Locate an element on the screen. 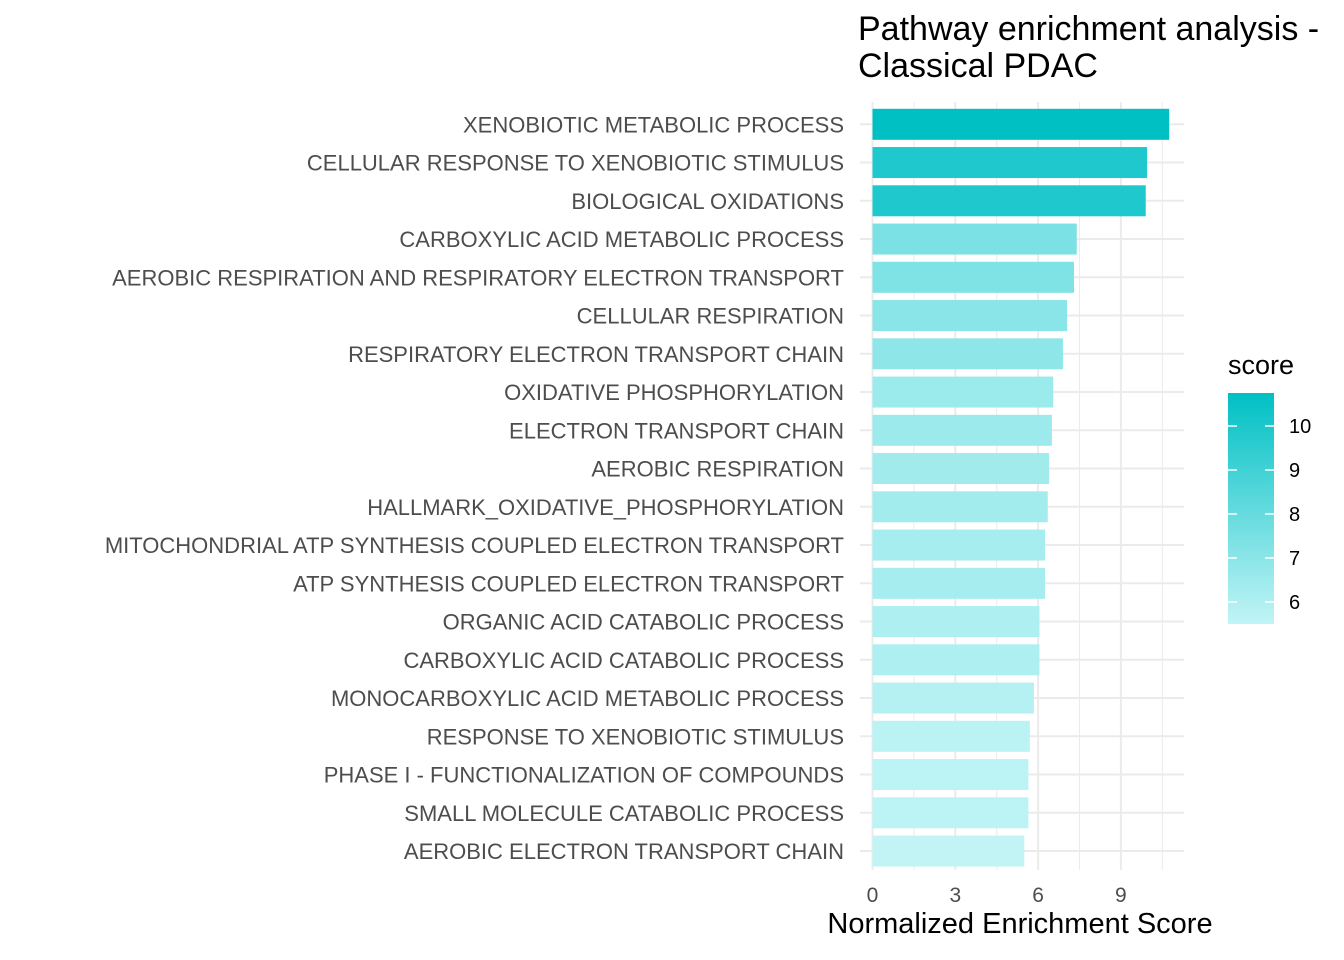 This screenshot has height=960, width=1344. category-label: OXIDATIVE PHOSPHORYLATION is located at coordinates (674, 392).